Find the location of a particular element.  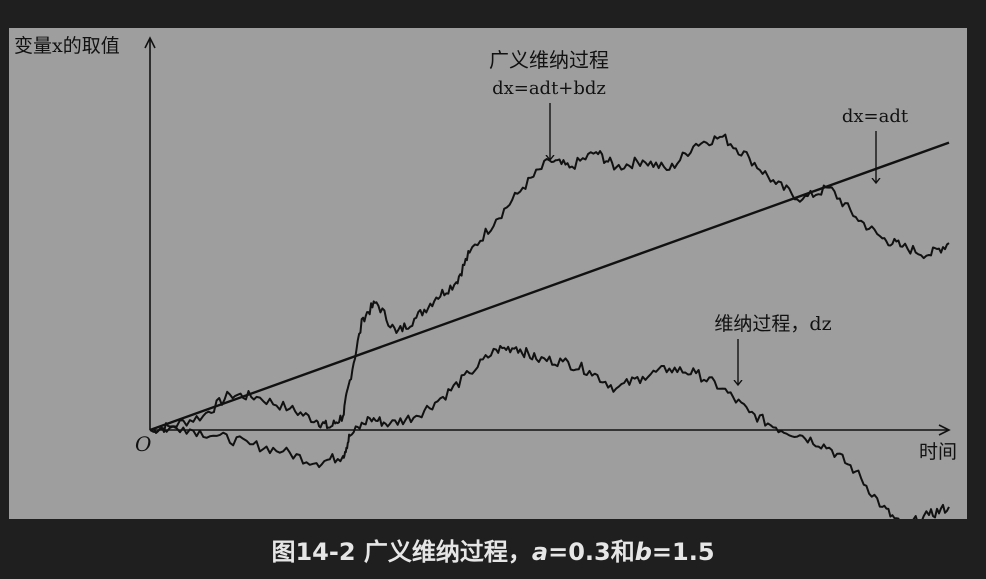

x-axis-label: 时间 is located at coordinates (938, 452).